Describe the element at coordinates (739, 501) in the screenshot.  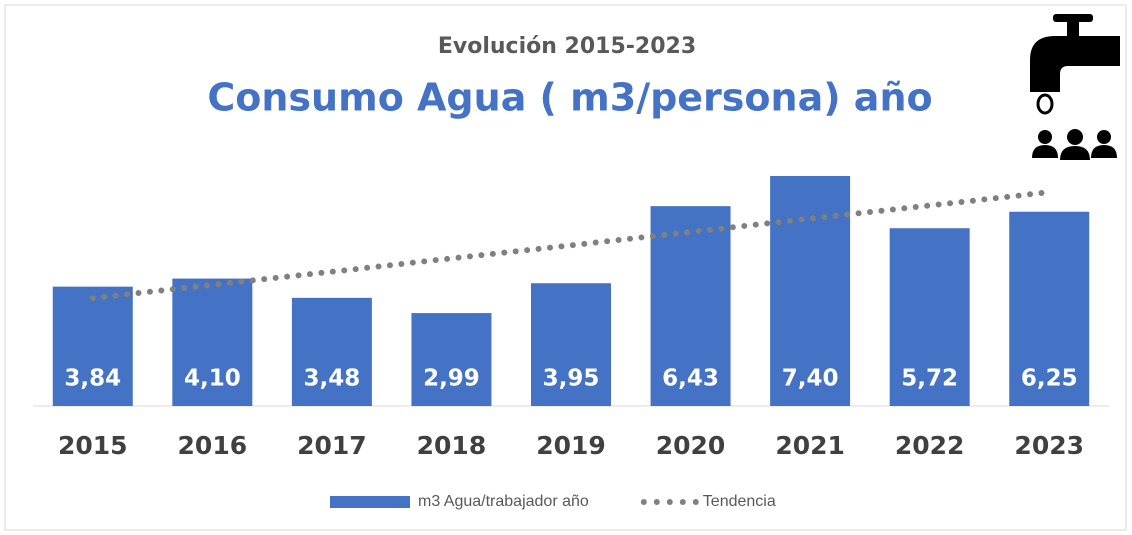
I see `legend-label: Tendencia` at that location.